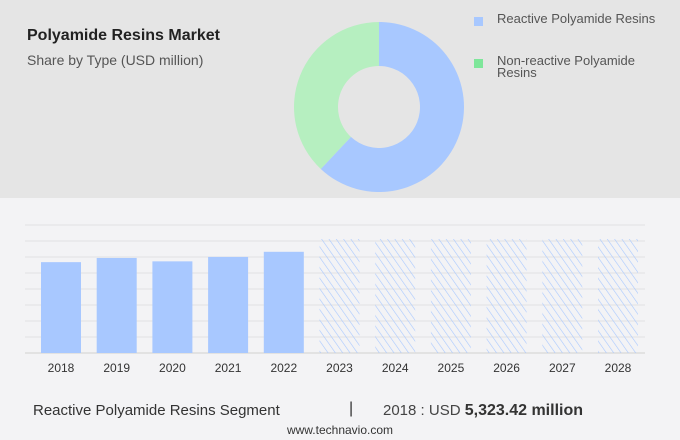 The image size is (680, 440). What do you see at coordinates (422, 410) in the screenshot?
I see `footer-value-prefix: 2018 : USD` at bounding box center [422, 410].